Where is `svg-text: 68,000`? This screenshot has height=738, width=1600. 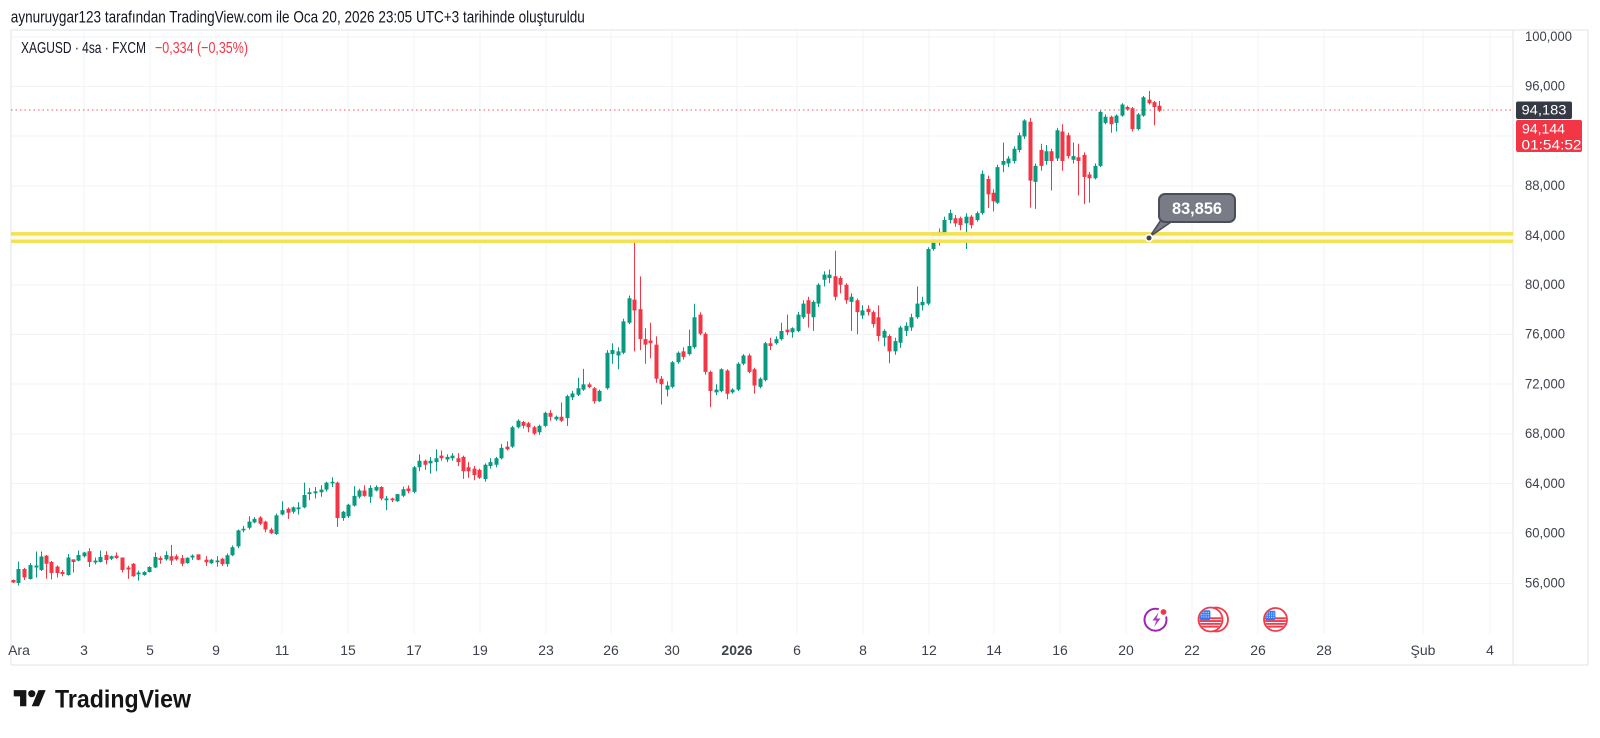
svg-text: 68,000 is located at coordinates (1545, 433).